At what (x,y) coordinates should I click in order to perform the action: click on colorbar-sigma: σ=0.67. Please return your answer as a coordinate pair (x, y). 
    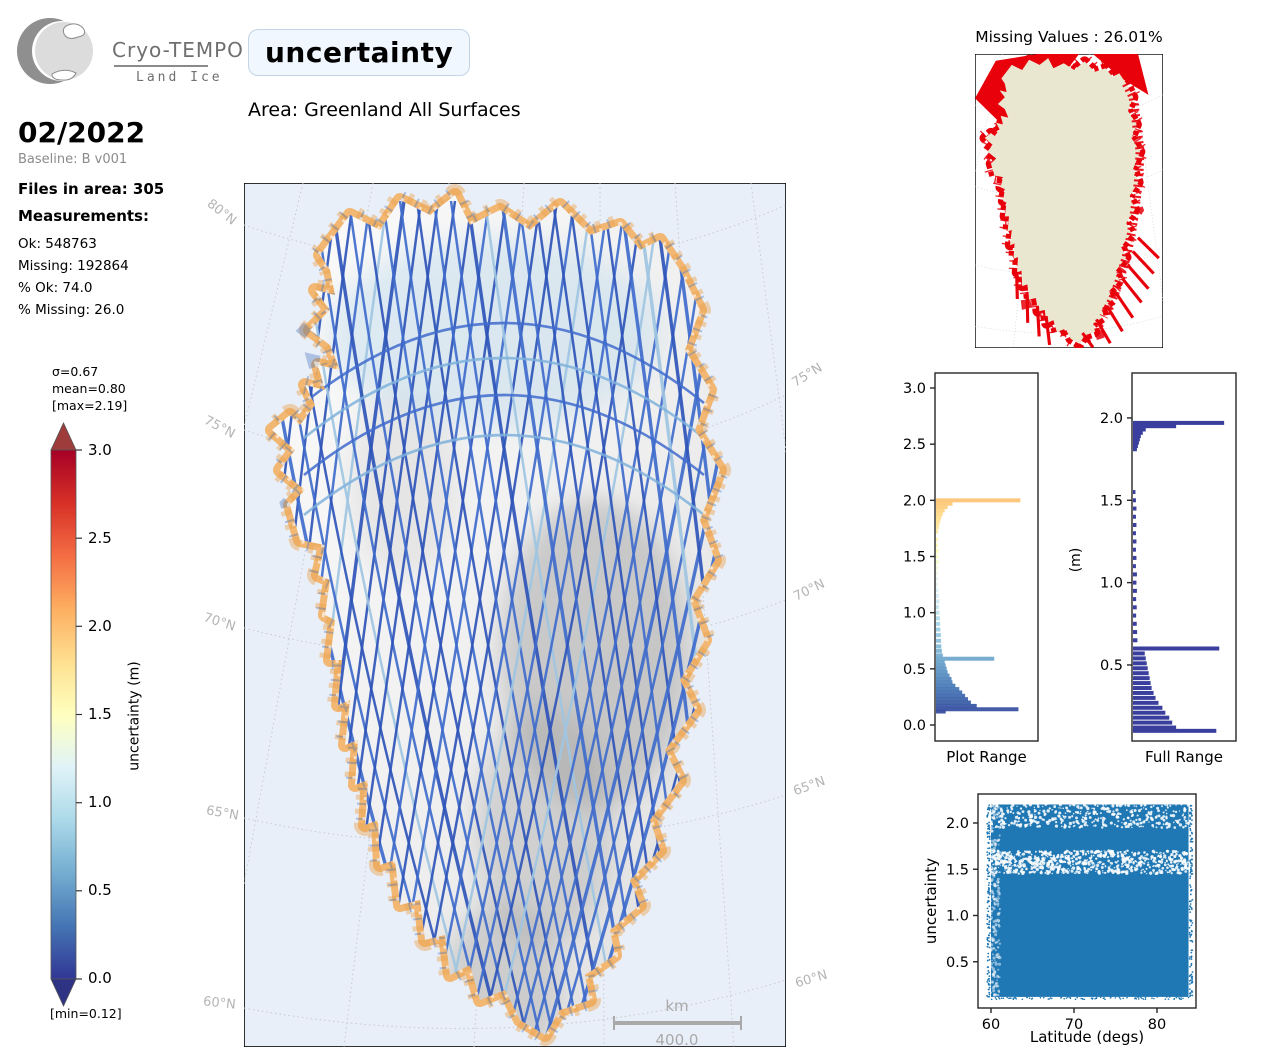
    Looking at the image, I should click on (75, 371).